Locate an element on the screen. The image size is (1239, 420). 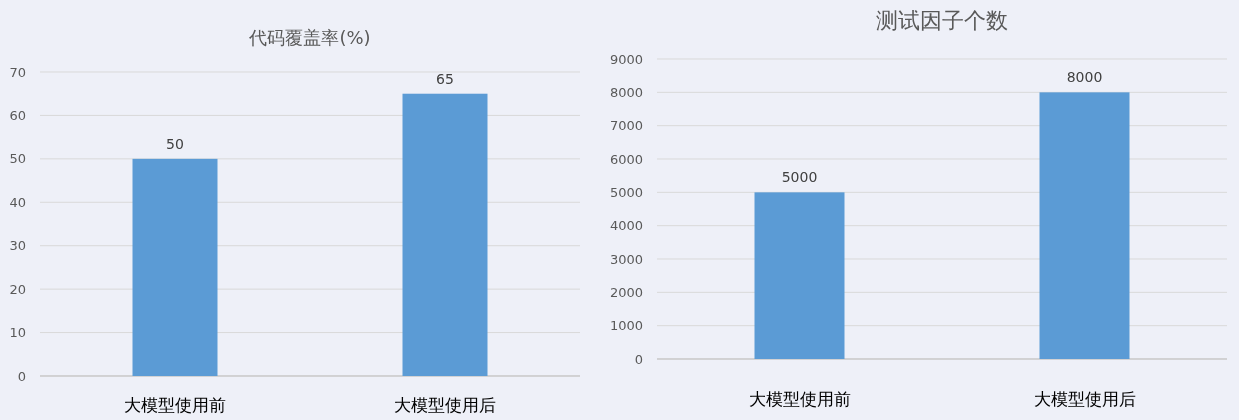
y-tick-label: 50 is located at coordinates (17, 159).